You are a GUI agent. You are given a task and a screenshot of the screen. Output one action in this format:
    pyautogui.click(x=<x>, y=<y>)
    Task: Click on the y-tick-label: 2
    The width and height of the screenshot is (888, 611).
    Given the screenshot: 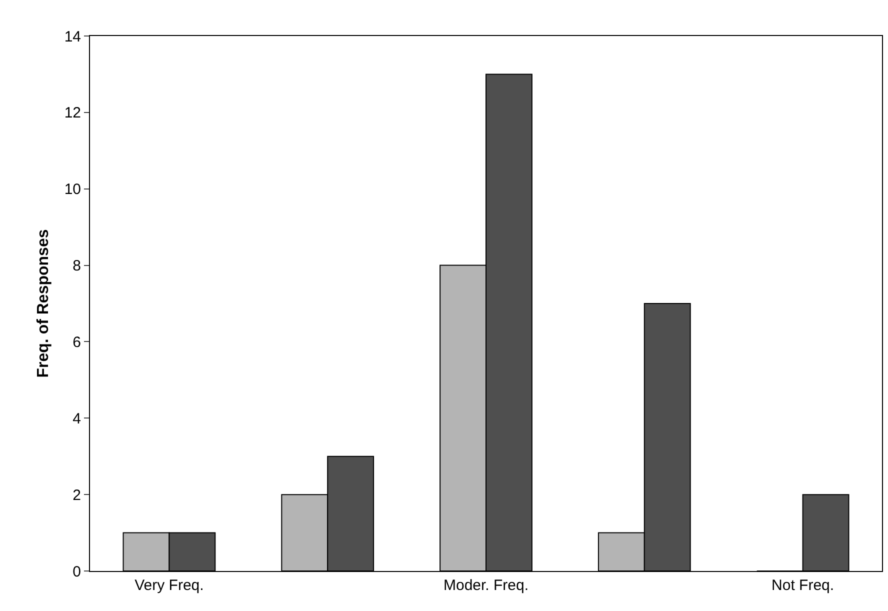 What is the action you would take?
    pyautogui.click(x=76, y=495)
    